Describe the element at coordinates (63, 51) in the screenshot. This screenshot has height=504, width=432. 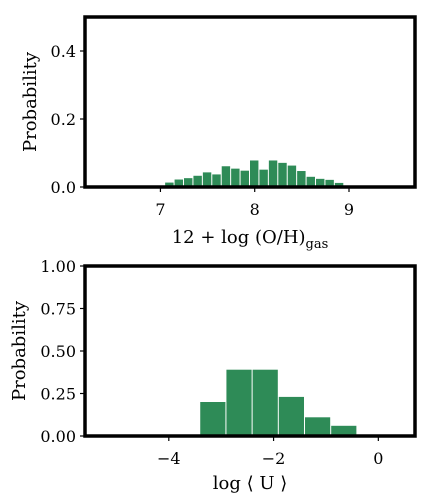
I see `top-y-tick-label: 0.4` at that location.